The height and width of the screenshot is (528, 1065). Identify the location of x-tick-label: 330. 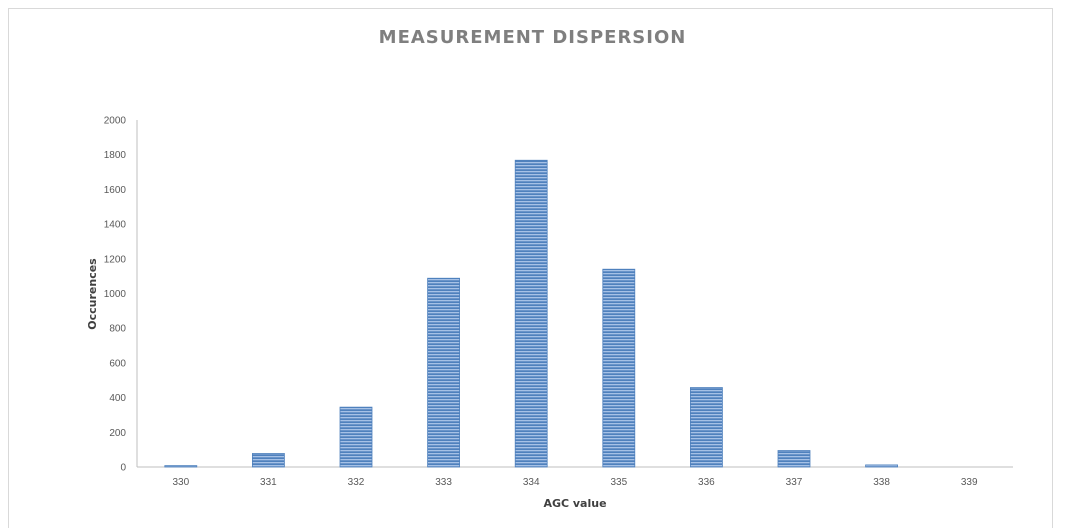
(180, 482).